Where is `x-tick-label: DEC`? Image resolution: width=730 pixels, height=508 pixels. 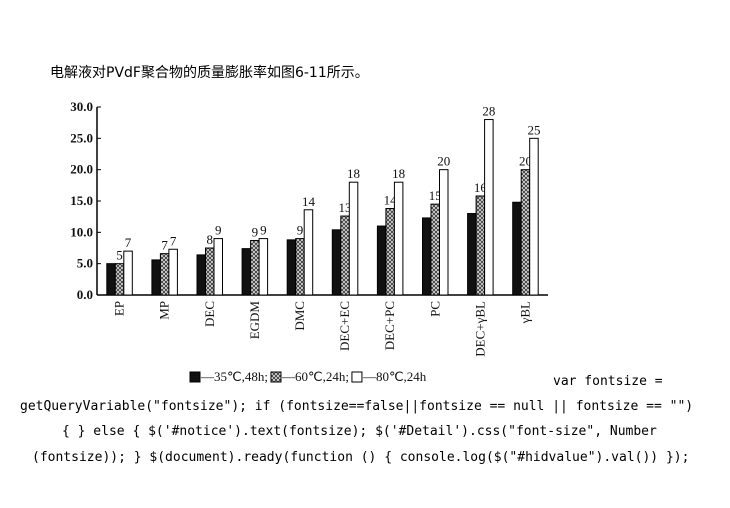
x-tick-label: DEC is located at coordinates (209, 314).